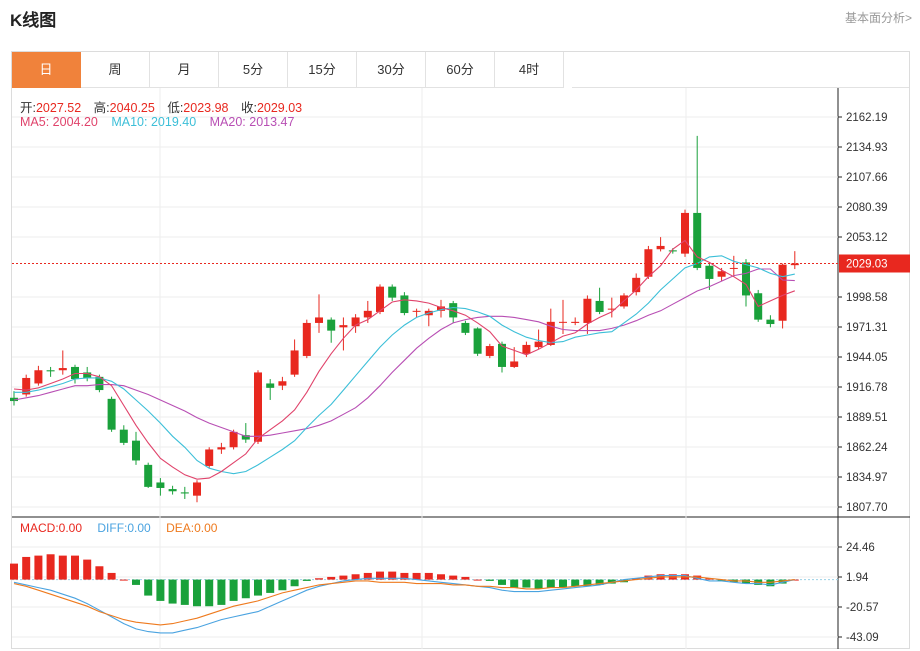 The image size is (920, 651). I want to click on ma20-value: 2013.47, so click(272, 122).